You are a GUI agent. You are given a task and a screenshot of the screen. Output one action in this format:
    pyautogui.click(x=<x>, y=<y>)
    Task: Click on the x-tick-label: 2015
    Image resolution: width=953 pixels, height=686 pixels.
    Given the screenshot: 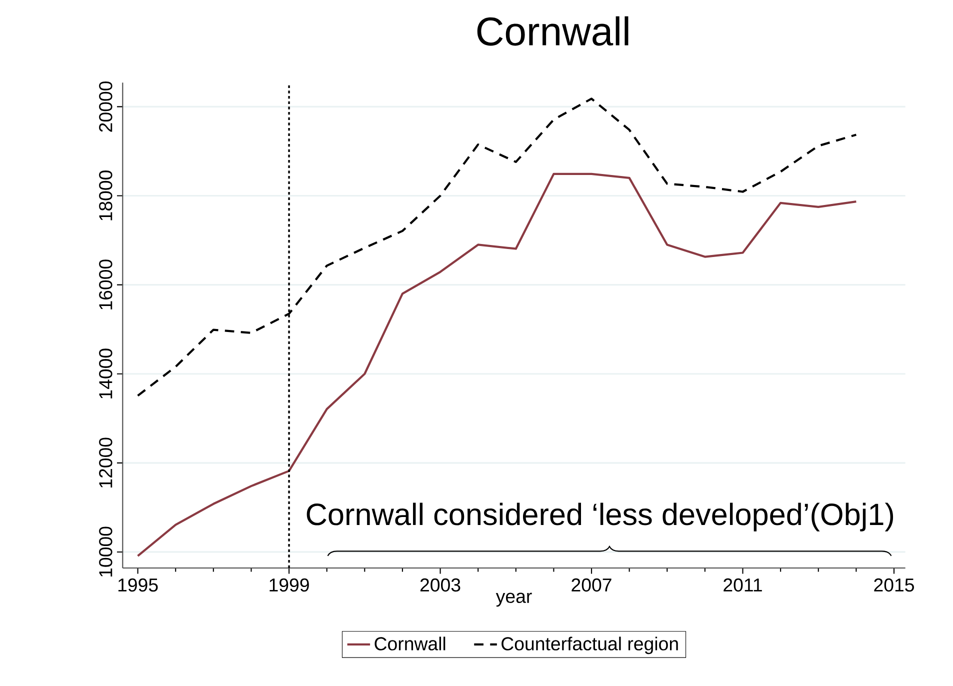 What is the action you would take?
    pyautogui.click(x=894, y=585)
    